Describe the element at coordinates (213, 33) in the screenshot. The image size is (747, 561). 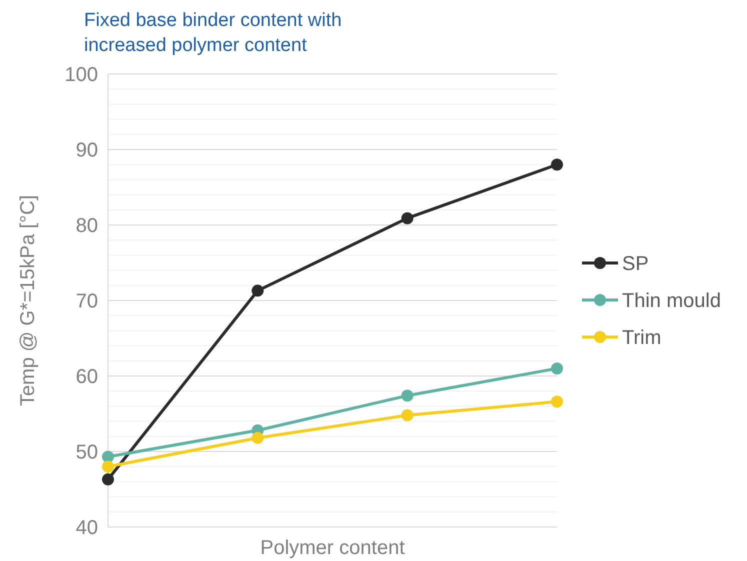
I see `chart-title: Fixed base binder content with increased polymer content` at that location.